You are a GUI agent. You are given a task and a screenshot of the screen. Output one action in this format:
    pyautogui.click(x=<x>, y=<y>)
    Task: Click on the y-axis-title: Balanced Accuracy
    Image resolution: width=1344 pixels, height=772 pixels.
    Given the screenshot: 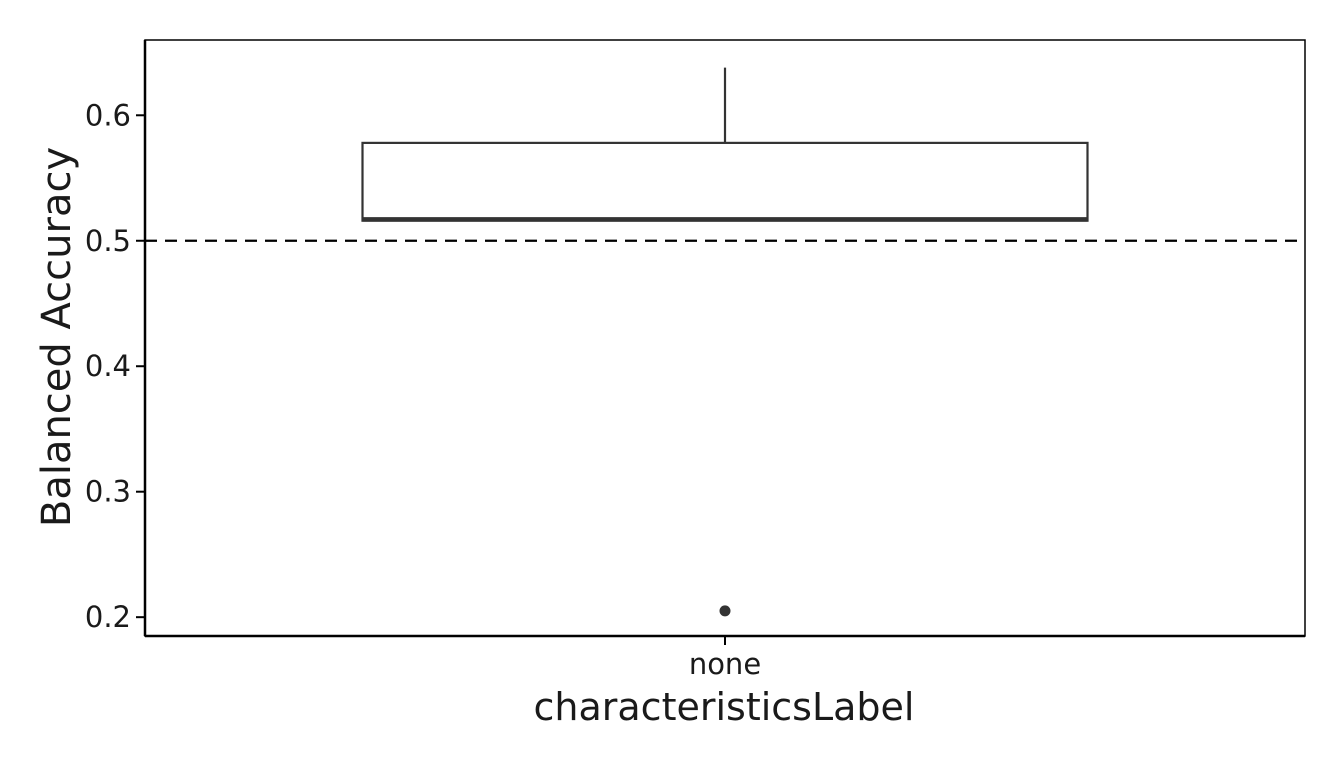 What is the action you would take?
    pyautogui.click(x=57, y=337)
    